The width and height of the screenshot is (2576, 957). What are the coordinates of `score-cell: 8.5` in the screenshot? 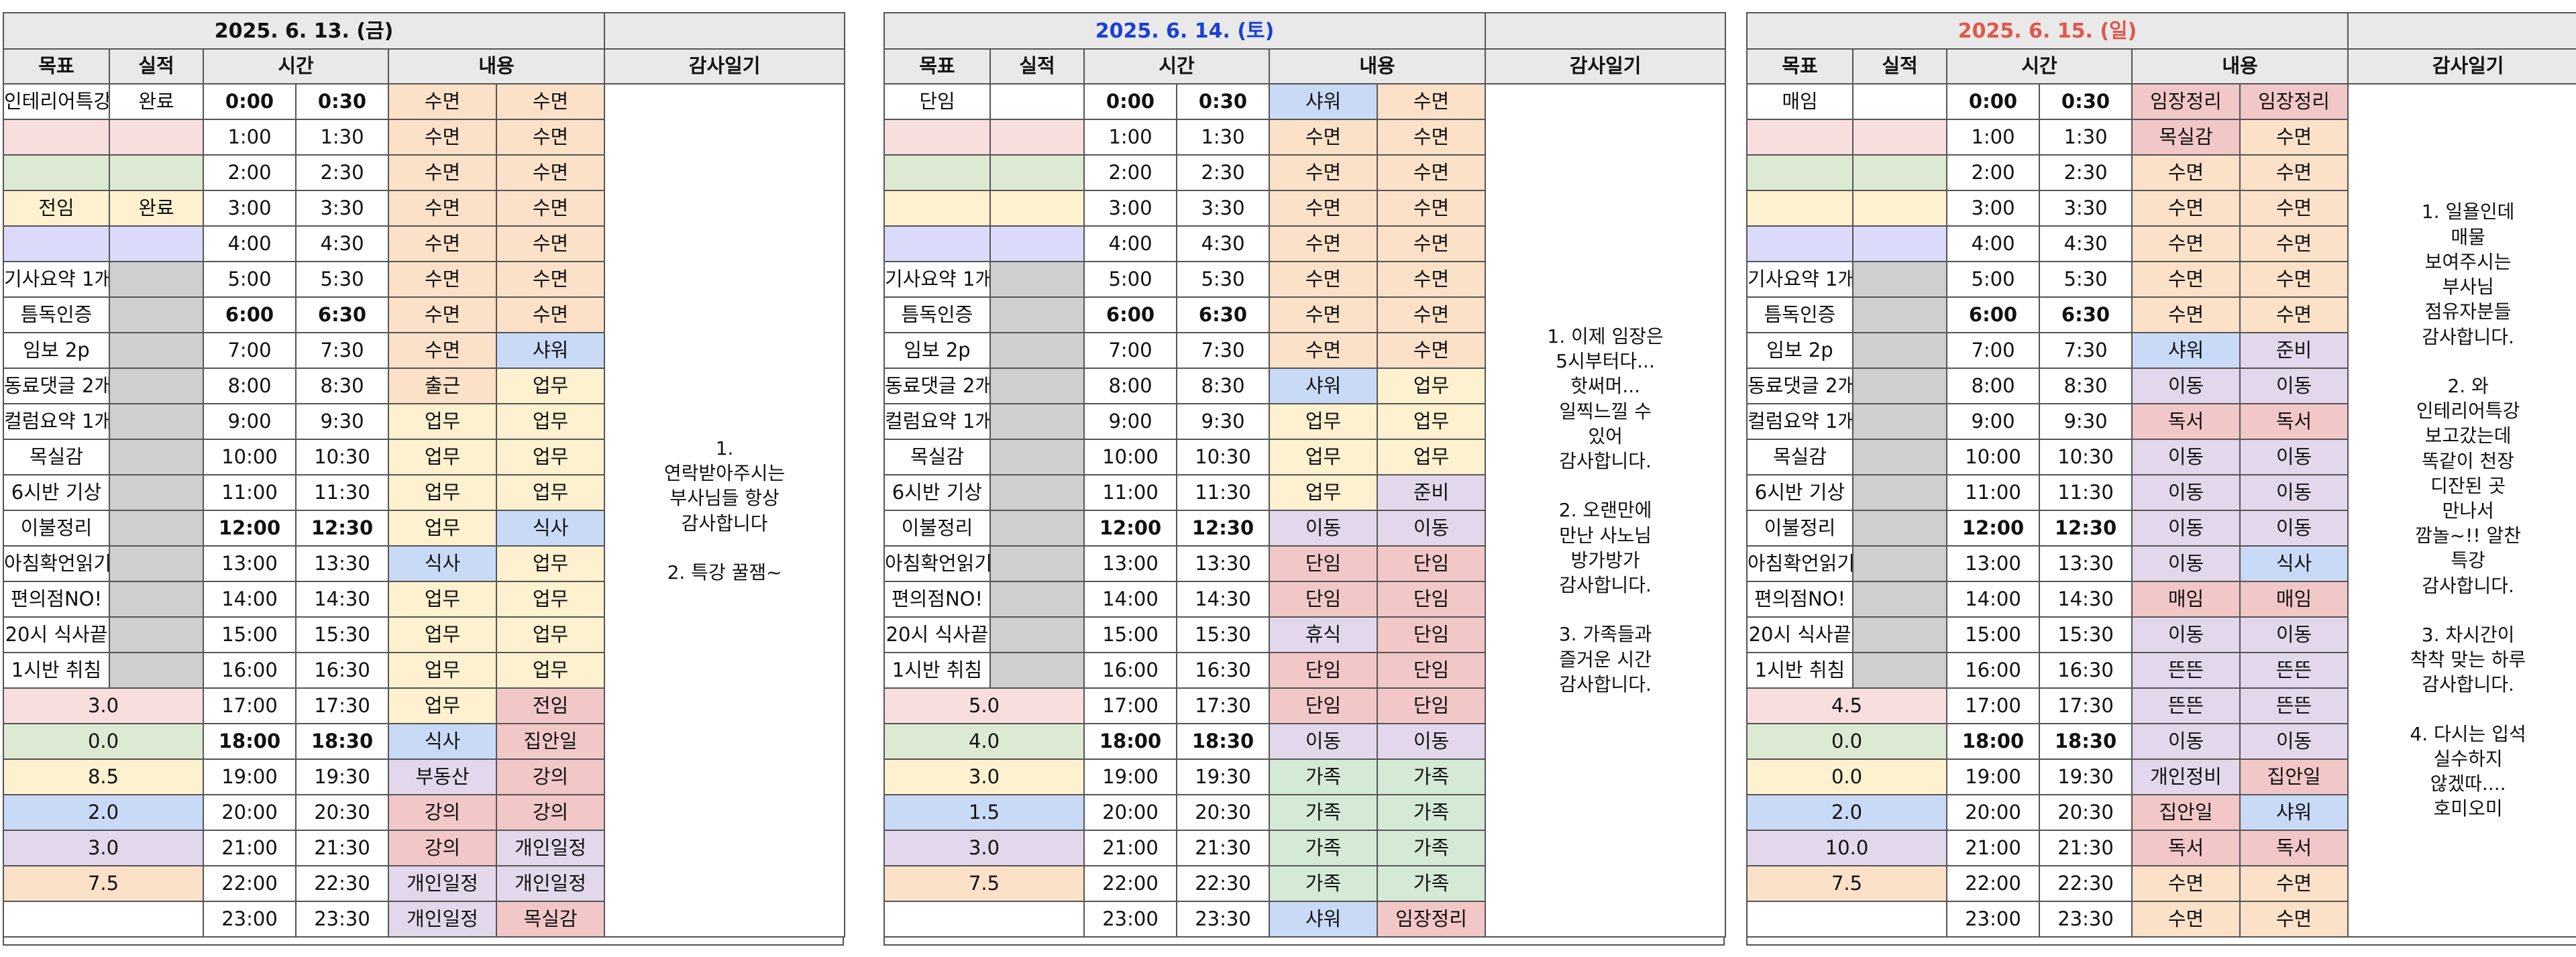 It's located at (103, 777).